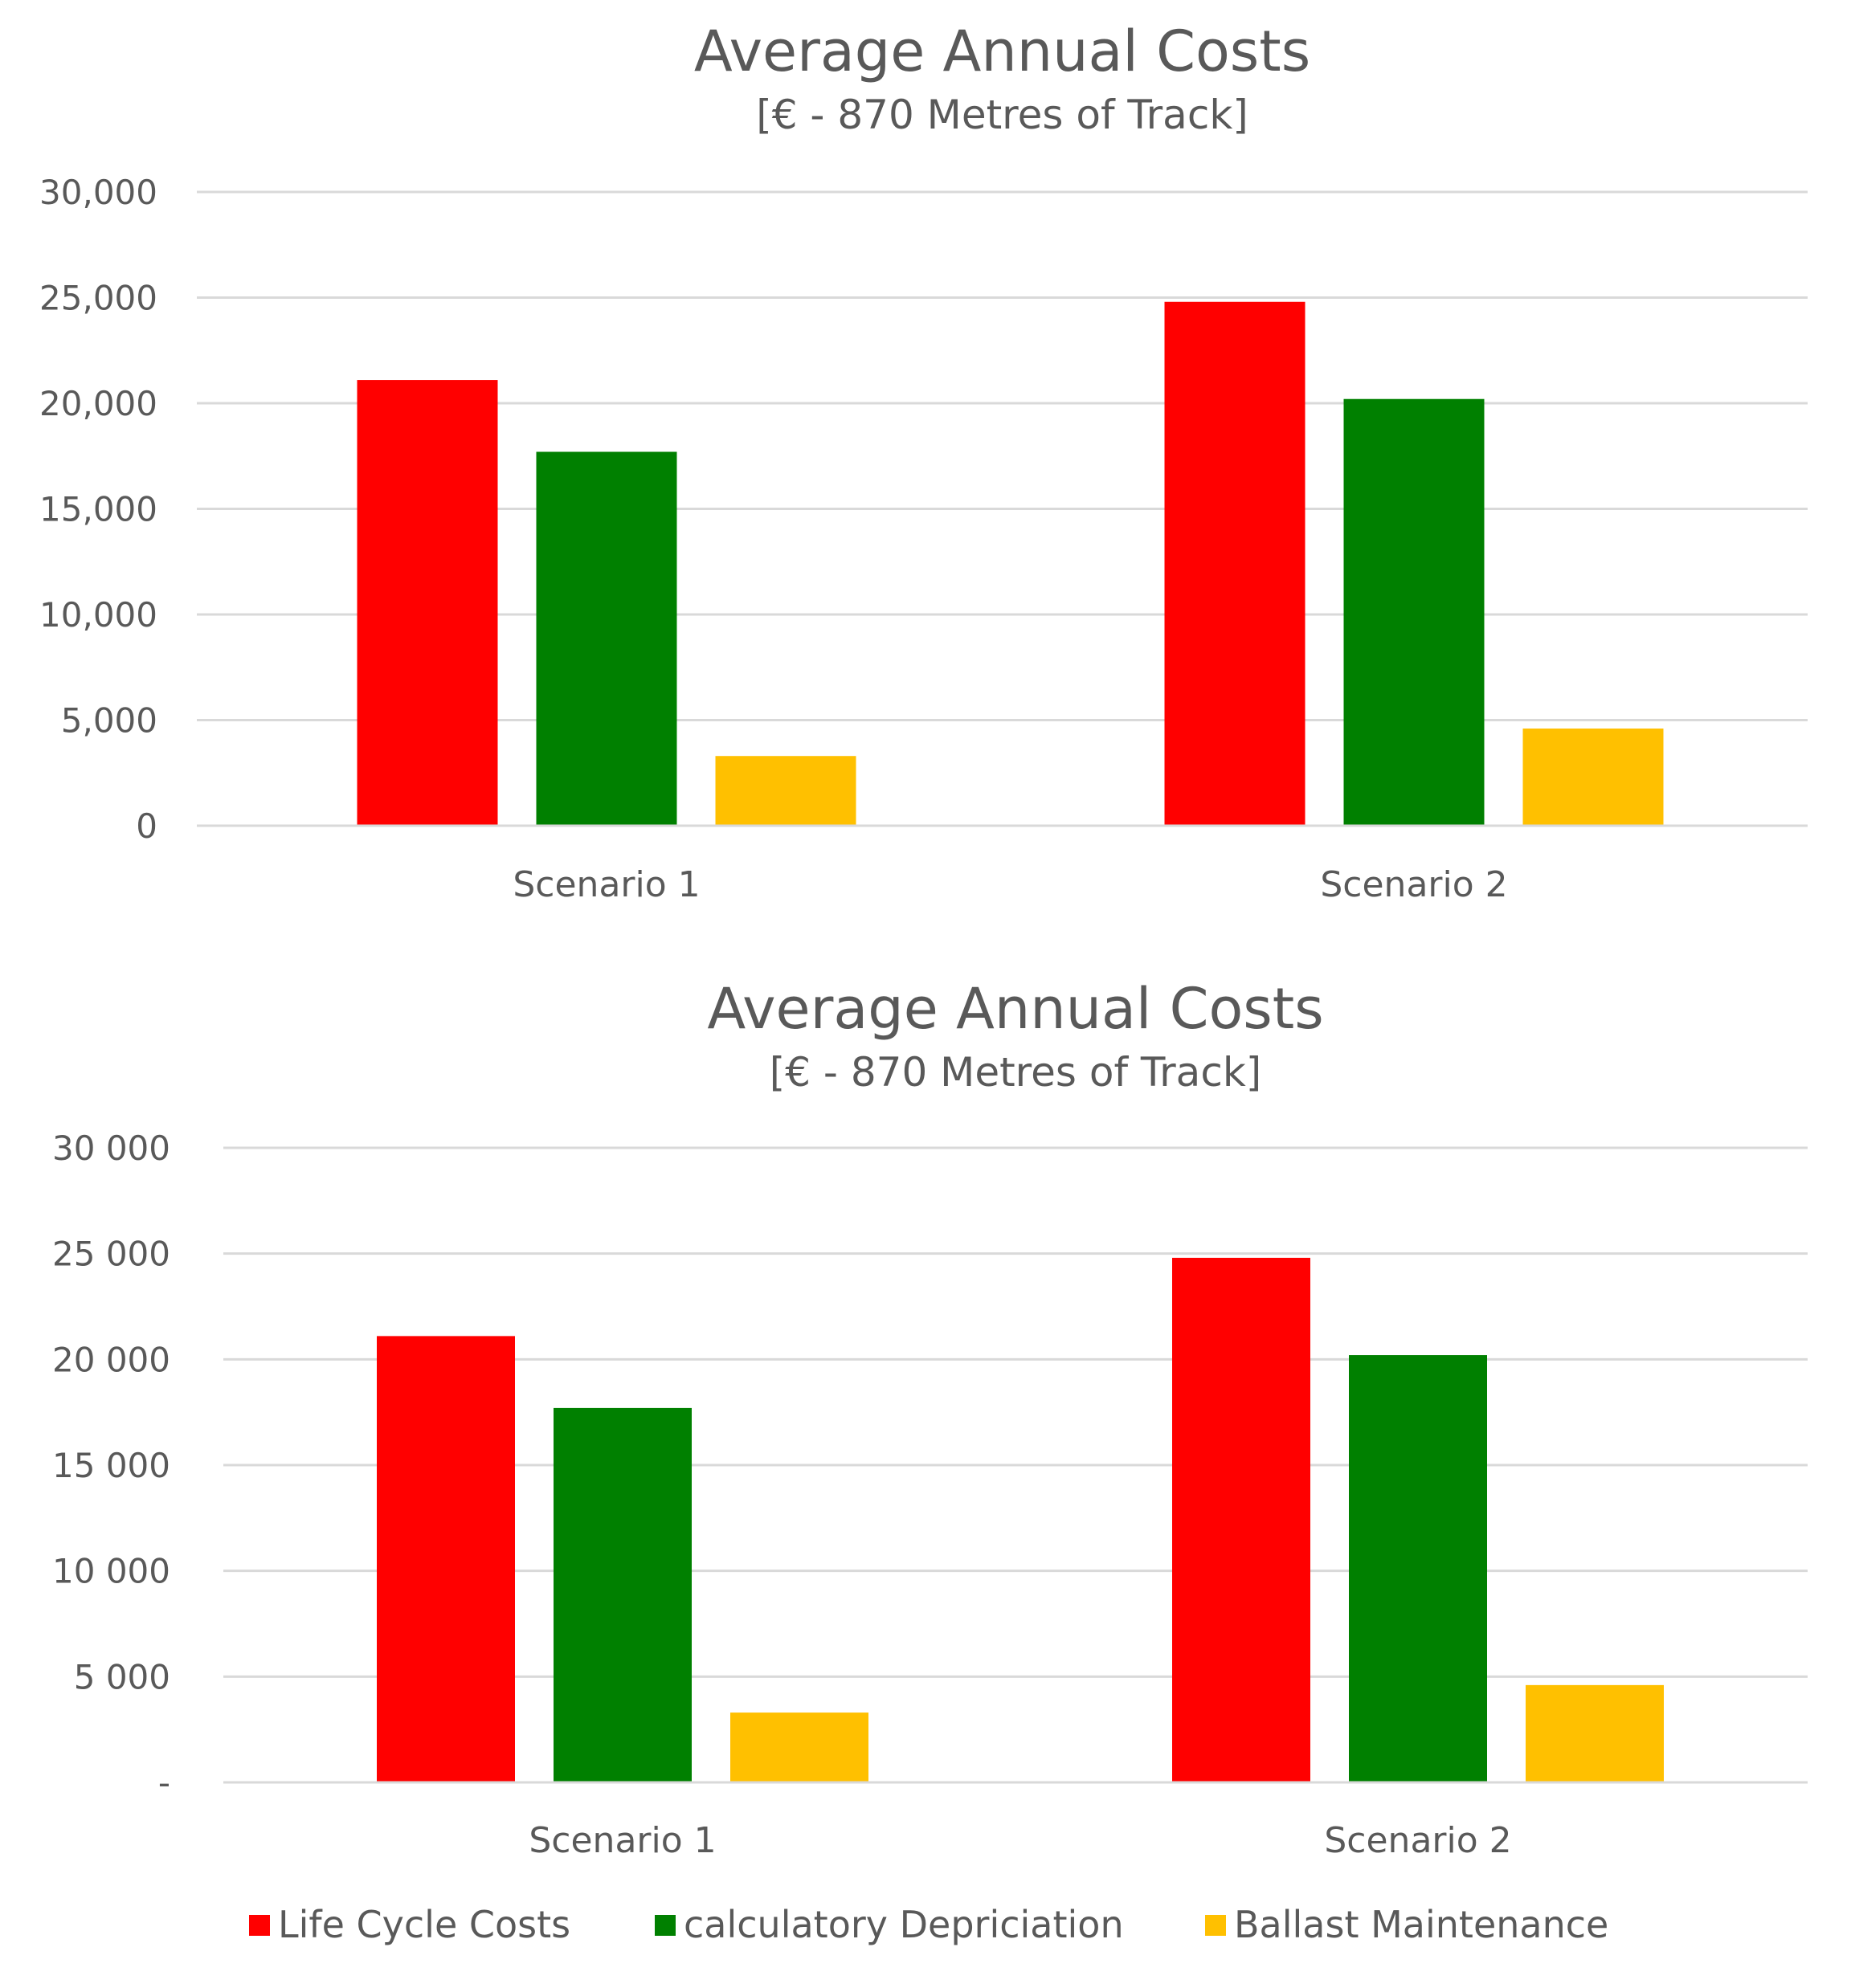 This screenshot has height=1988, width=1851. What do you see at coordinates (111, 1148) in the screenshot?
I see `y-tick-label: 30 000` at bounding box center [111, 1148].